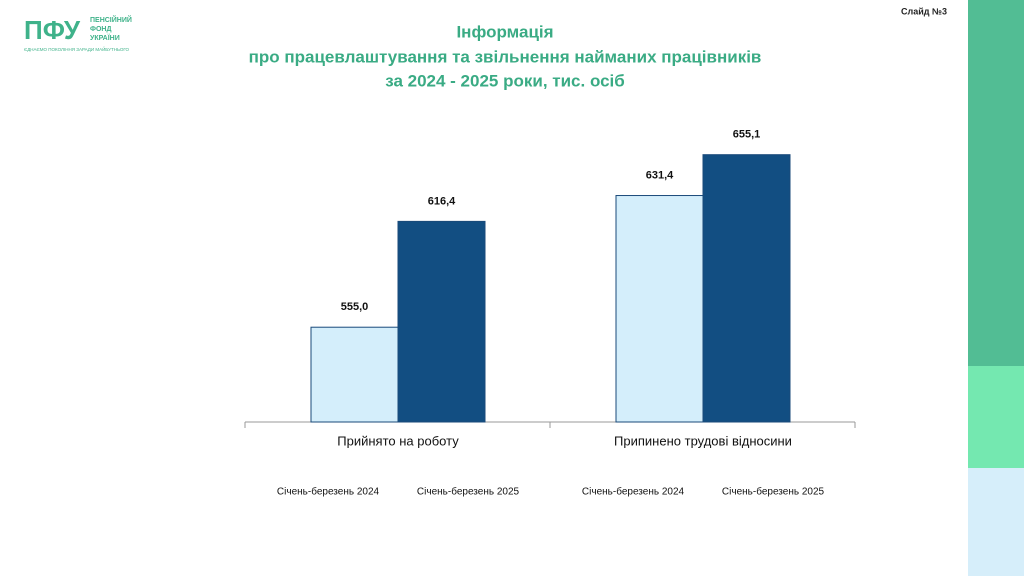  Describe the element at coordinates (77, 48) in the screenshot. I see `logo-tagline: ЄДНАЄМО ПОКОЛІННЯ ЗАРАДИ МАЙБУТНЬОГО` at that location.